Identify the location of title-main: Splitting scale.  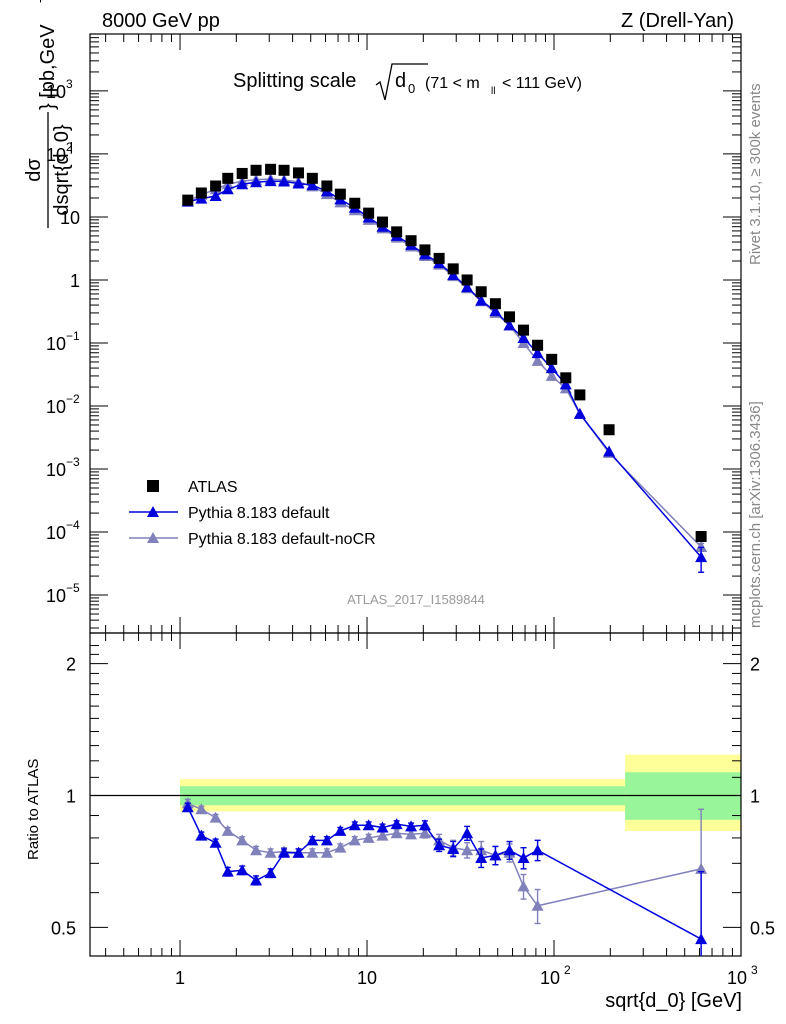
(294, 81).